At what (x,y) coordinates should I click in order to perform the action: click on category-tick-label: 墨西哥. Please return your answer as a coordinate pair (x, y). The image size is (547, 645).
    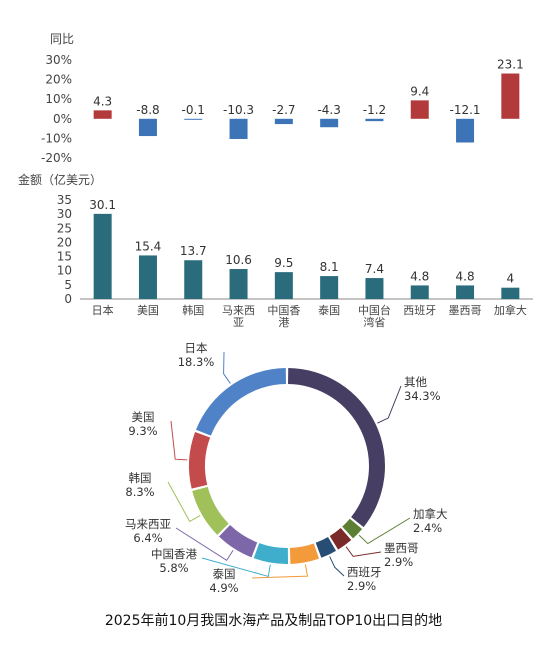
    Looking at the image, I should click on (465, 310).